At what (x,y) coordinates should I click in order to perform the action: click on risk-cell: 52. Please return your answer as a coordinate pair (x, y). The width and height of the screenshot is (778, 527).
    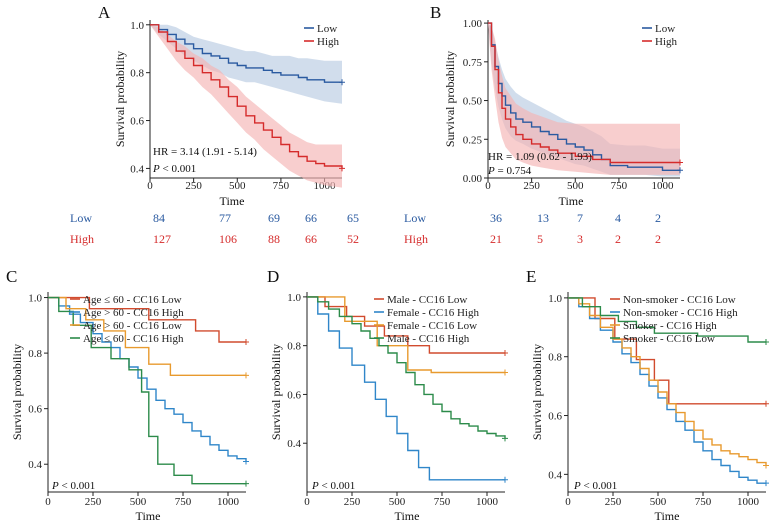
    Looking at the image, I should click on (353, 239).